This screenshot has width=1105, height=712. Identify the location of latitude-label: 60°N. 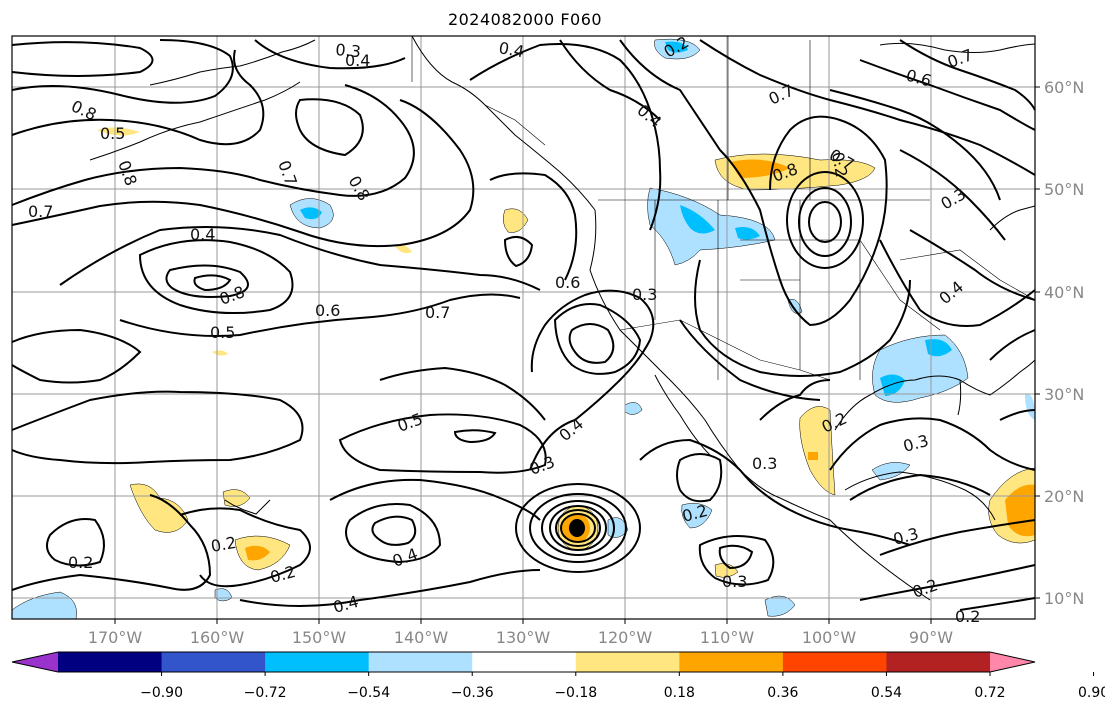
(1064, 87).